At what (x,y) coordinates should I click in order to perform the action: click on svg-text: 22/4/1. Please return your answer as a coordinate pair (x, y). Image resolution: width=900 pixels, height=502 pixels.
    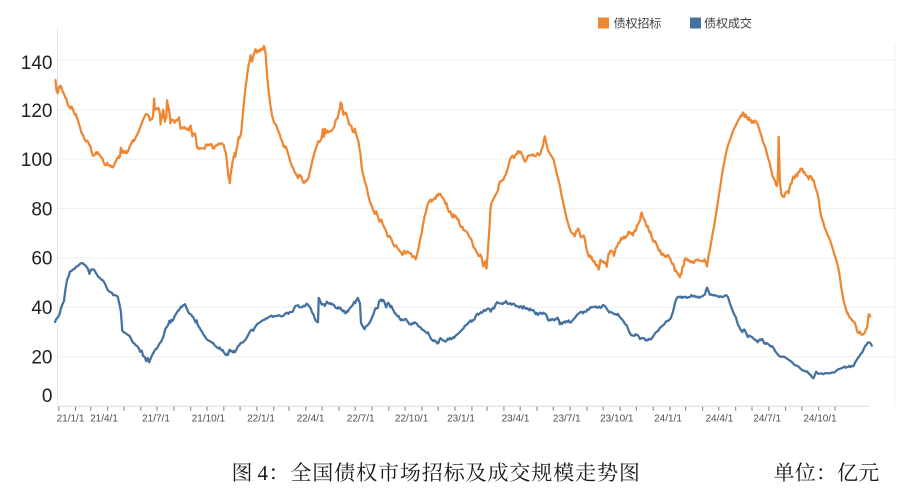
    Looking at the image, I should click on (311, 419).